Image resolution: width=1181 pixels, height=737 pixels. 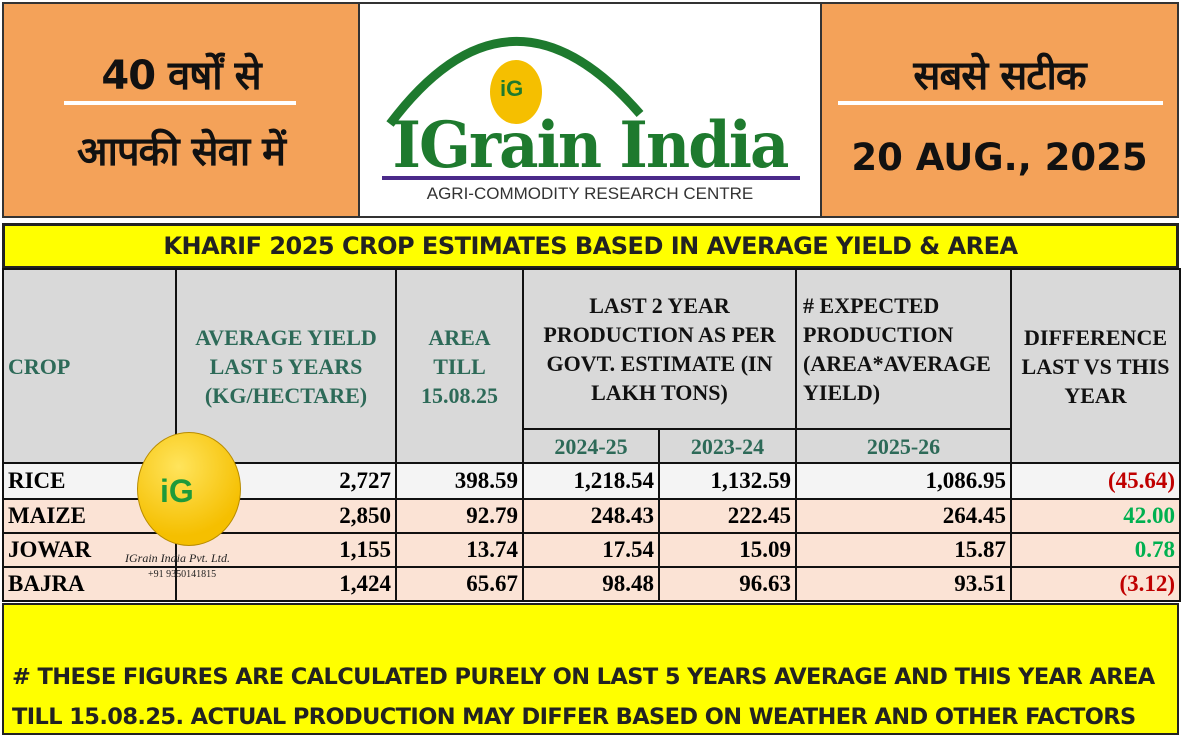 What do you see at coordinates (89, 366) in the screenshot?
I see `header-crop: CROP` at bounding box center [89, 366].